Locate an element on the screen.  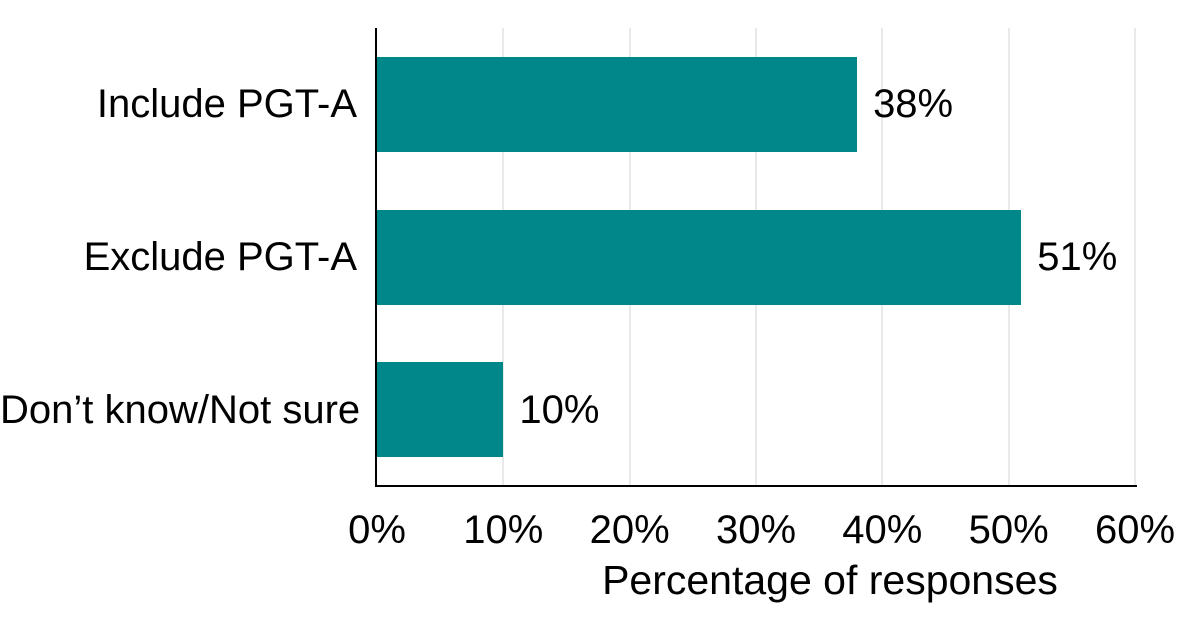
category-label: Exclude PGT-A is located at coordinates (220, 257).